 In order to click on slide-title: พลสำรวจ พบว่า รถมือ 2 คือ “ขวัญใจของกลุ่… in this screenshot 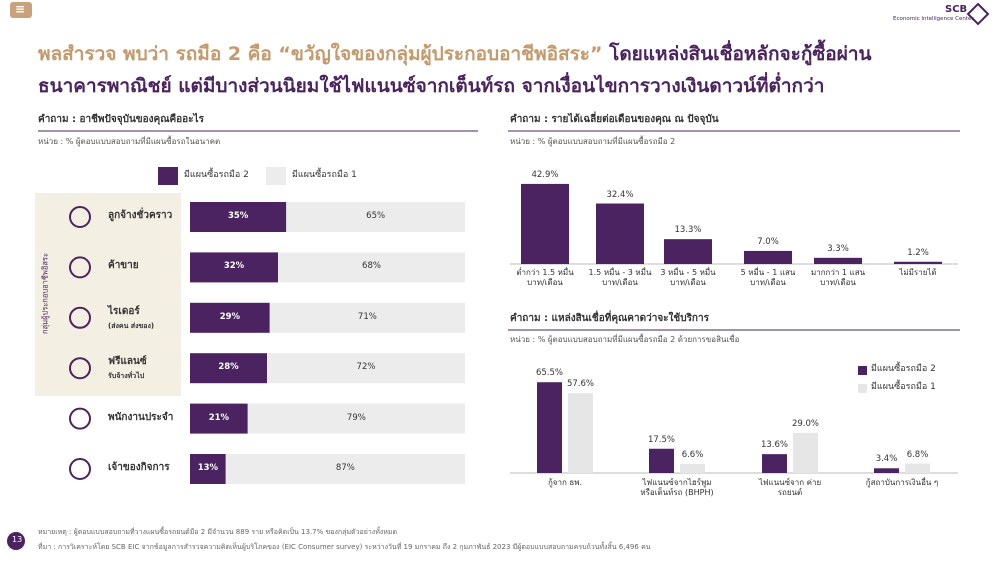, I will do `click(503, 70)`.